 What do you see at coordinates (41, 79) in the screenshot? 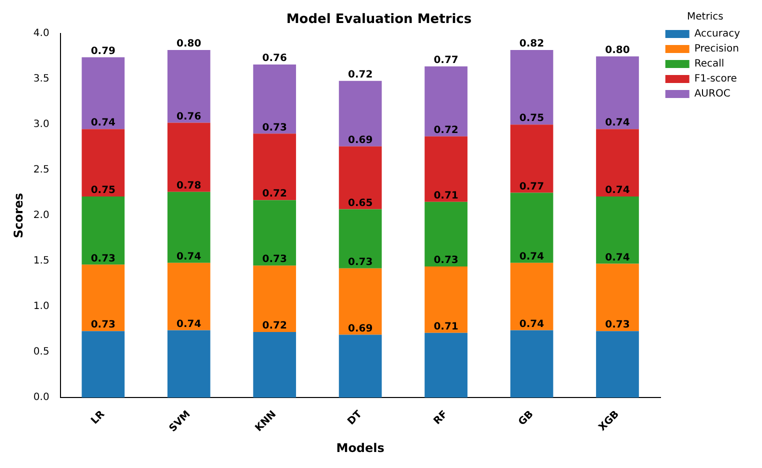
I see `y-tick-label: 3.5` at bounding box center [41, 79].